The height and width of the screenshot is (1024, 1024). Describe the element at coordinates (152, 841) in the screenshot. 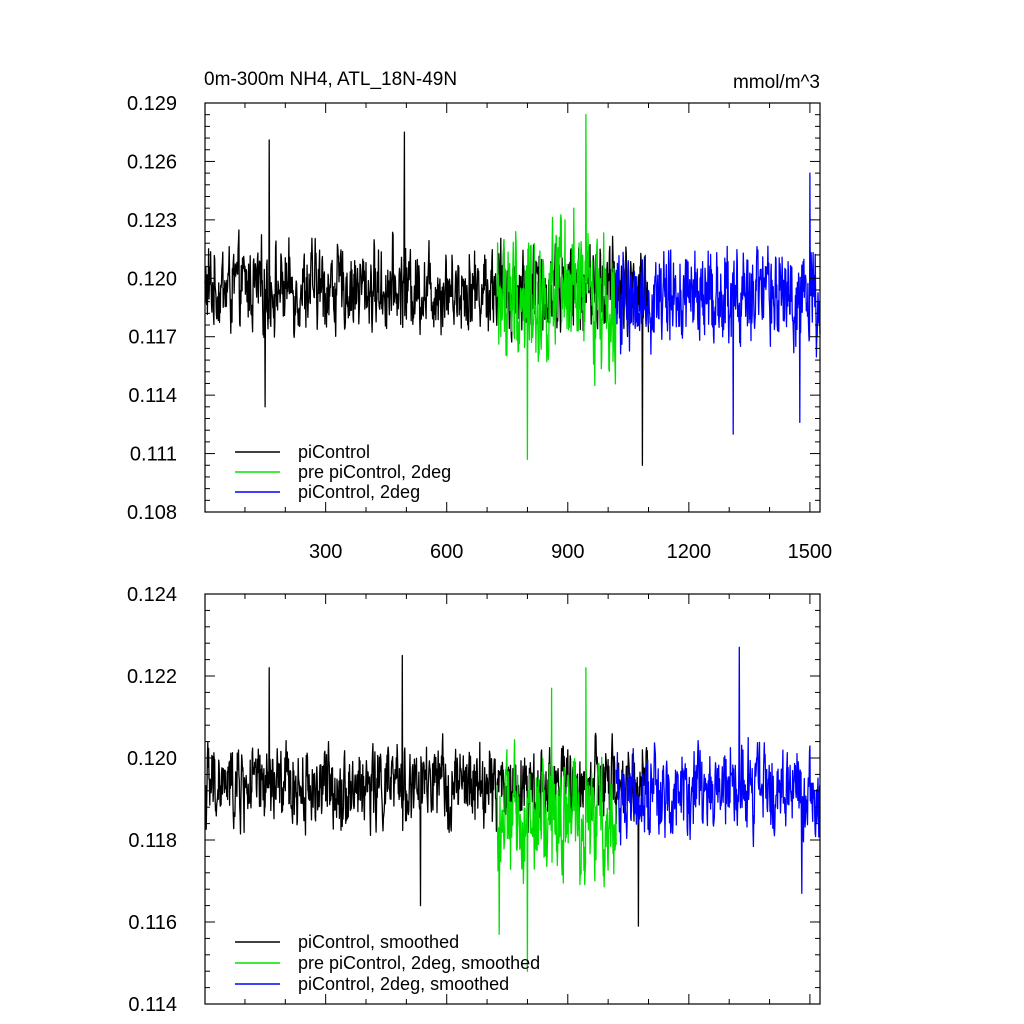

I see `y-tick-label: 0.118` at that location.